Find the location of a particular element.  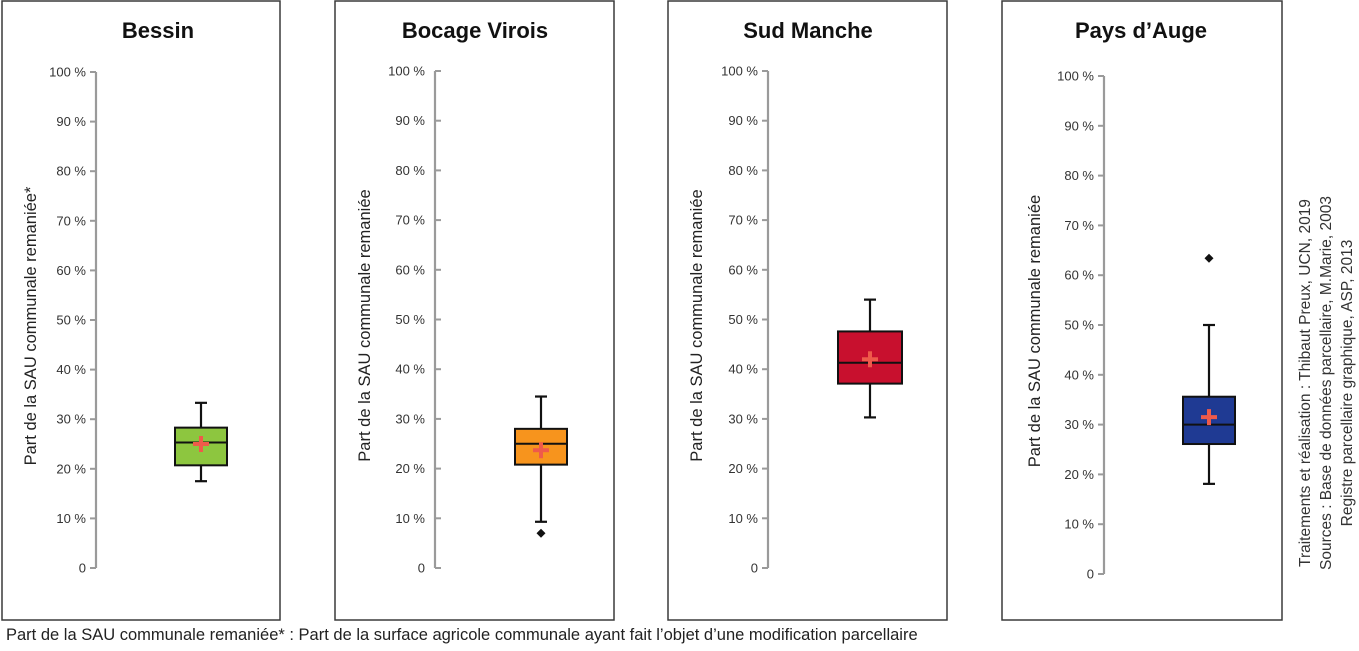

panel-title: Bocage Virois is located at coordinates (475, 30).